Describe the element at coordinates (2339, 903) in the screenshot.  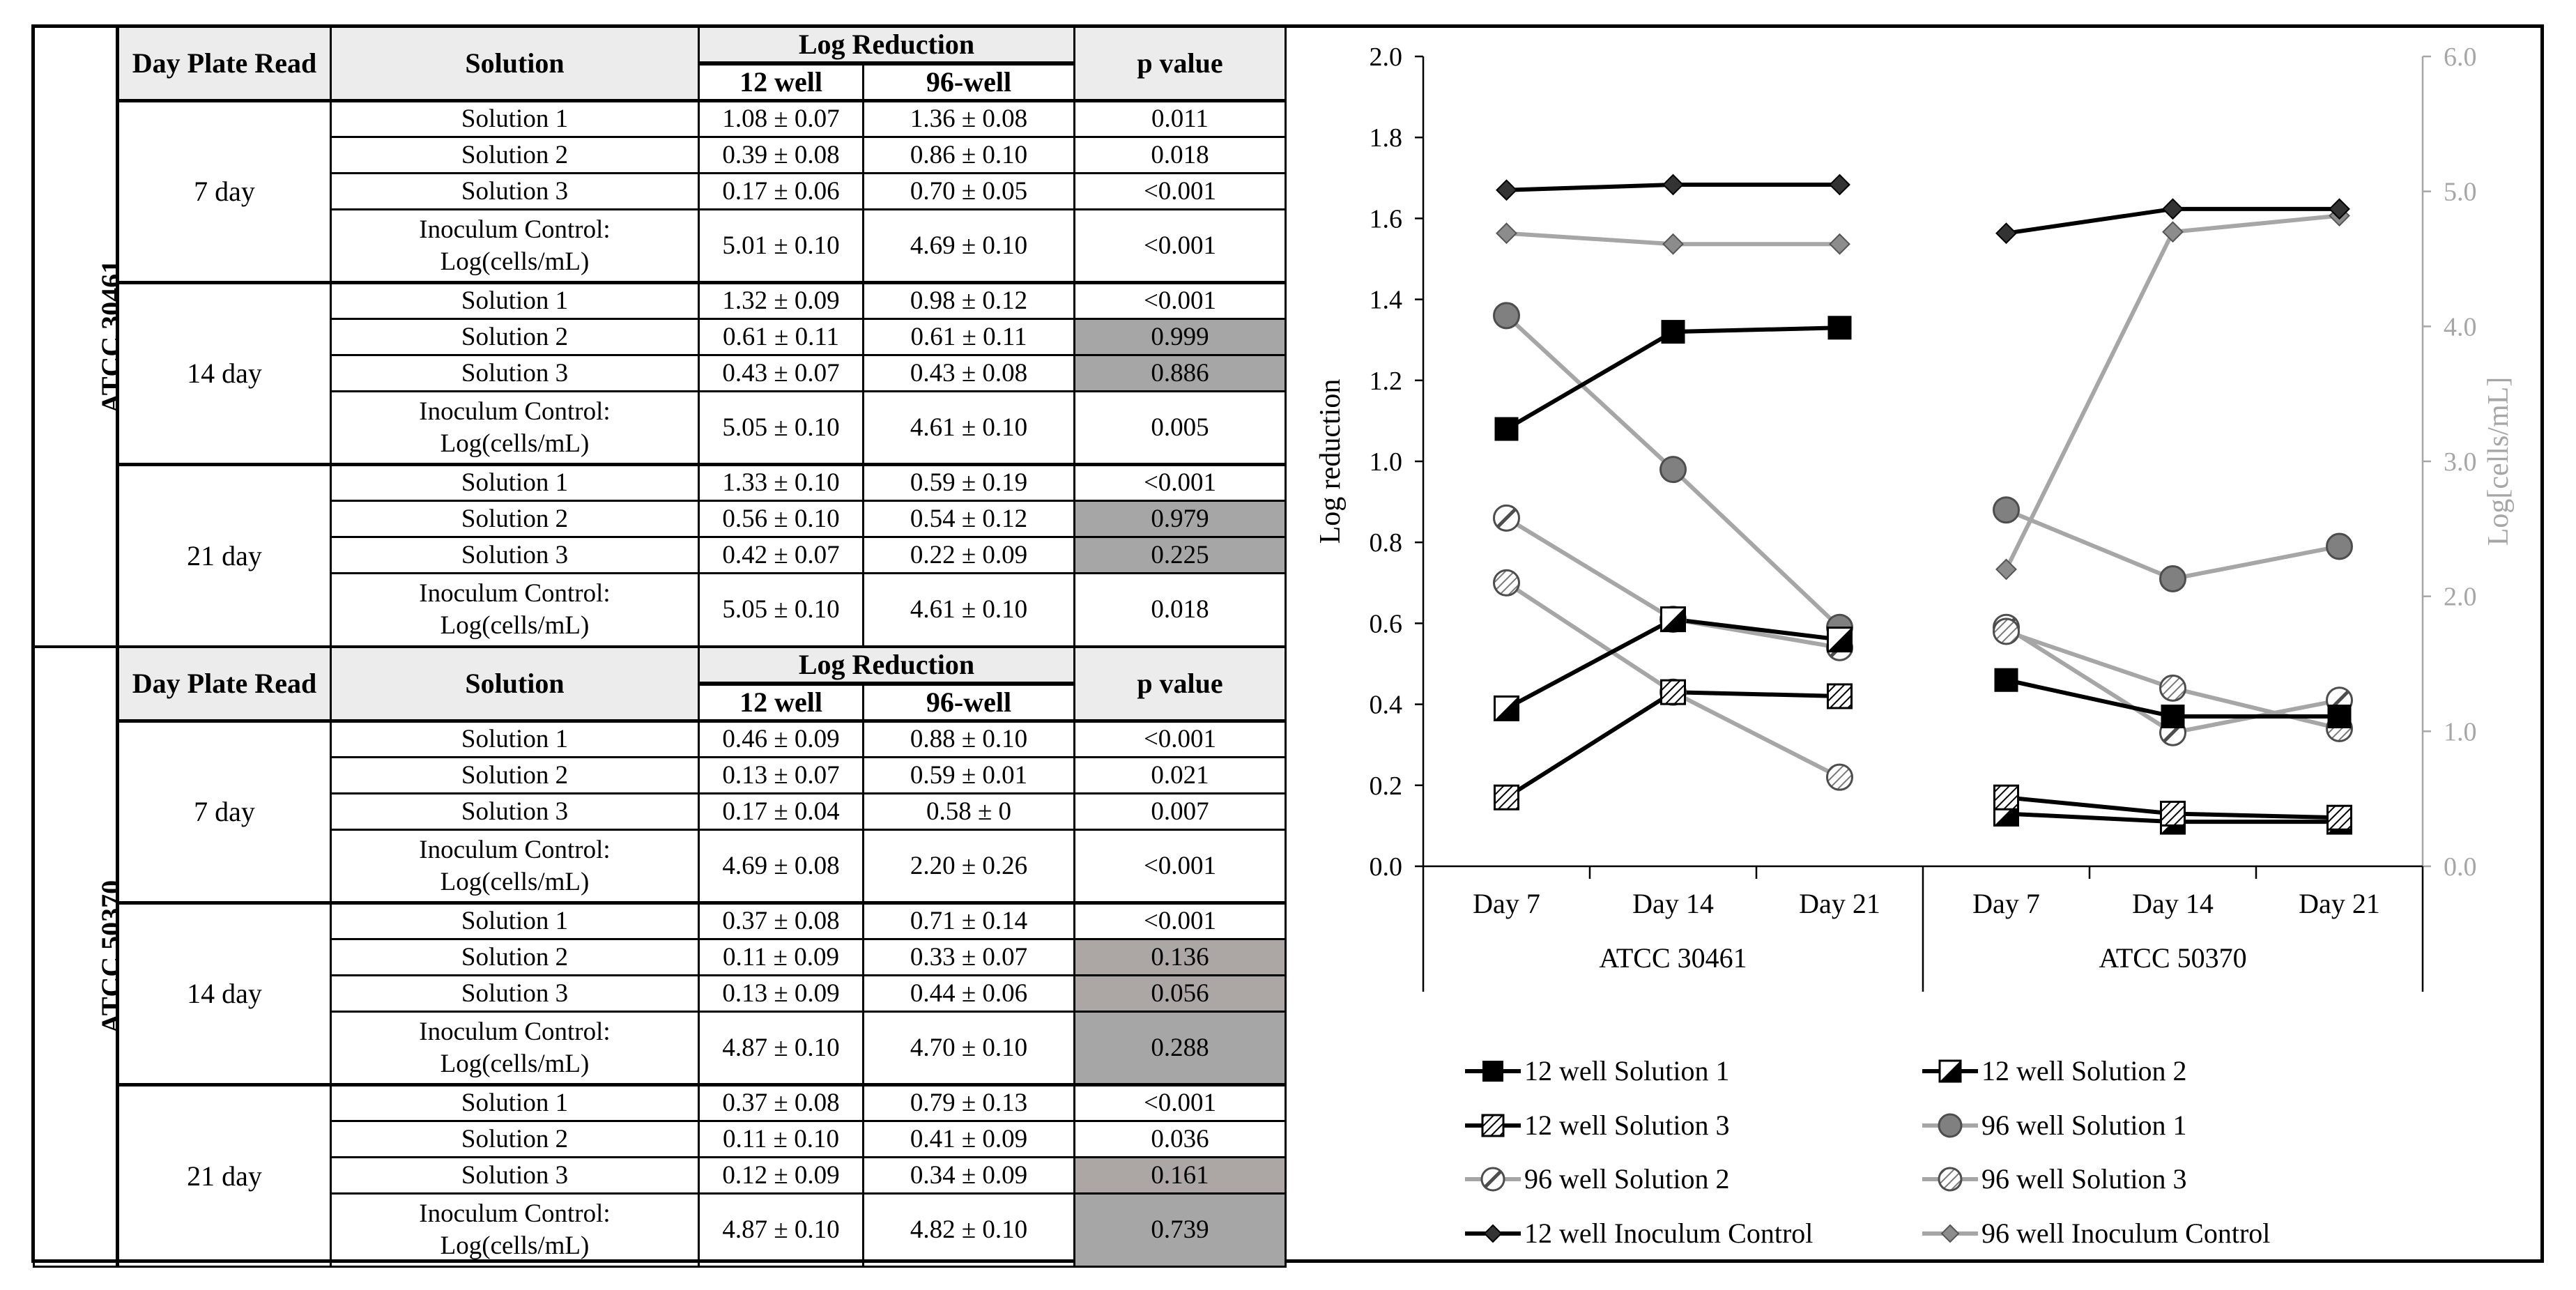
I see `x-tick-label: Day 21` at that location.